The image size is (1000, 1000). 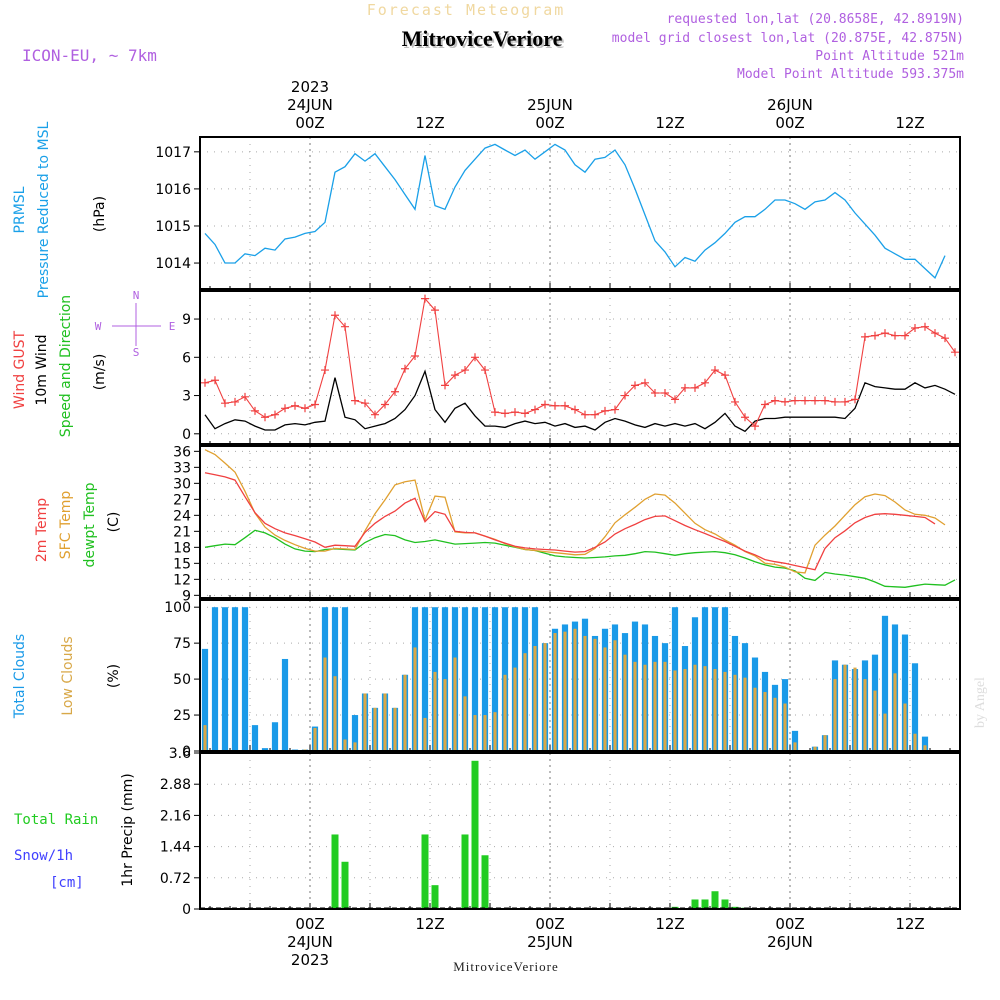 What do you see at coordinates (790, 942) in the screenshot?
I see `bottom-time-label: 26JUN` at bounding box center [790, 942].